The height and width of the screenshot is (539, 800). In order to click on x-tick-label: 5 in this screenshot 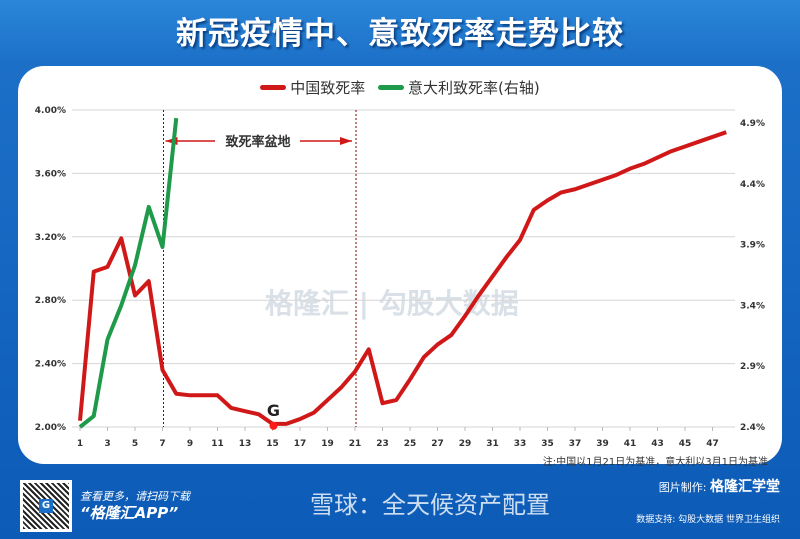, I will do `click(135, 444)`.